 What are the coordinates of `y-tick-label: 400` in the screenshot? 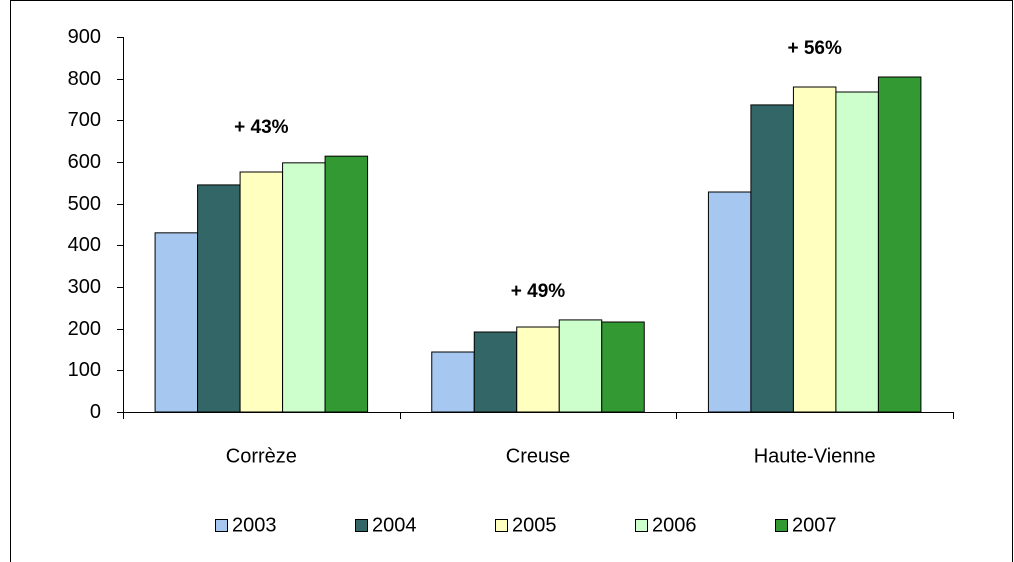 It's located at (84, 245).